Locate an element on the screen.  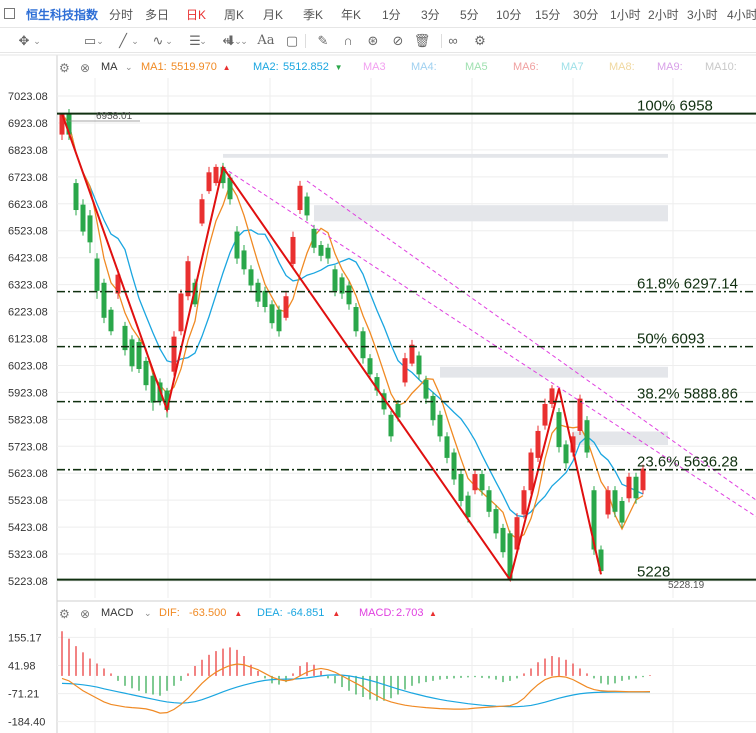
tab-1: 分时 is located at coordinates (121, 15).